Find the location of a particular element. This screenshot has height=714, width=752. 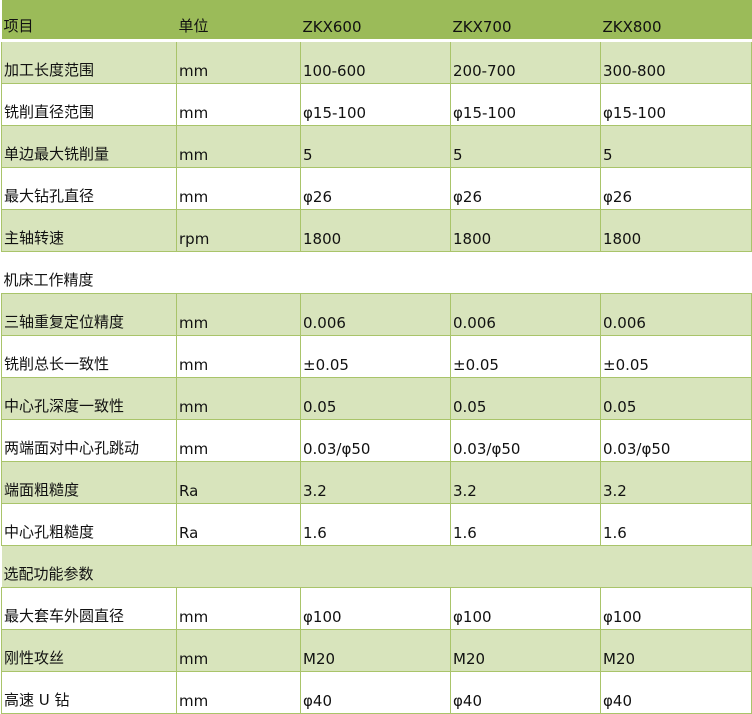

section-title: 机床工作精度 is located at coordinates (376, 272).